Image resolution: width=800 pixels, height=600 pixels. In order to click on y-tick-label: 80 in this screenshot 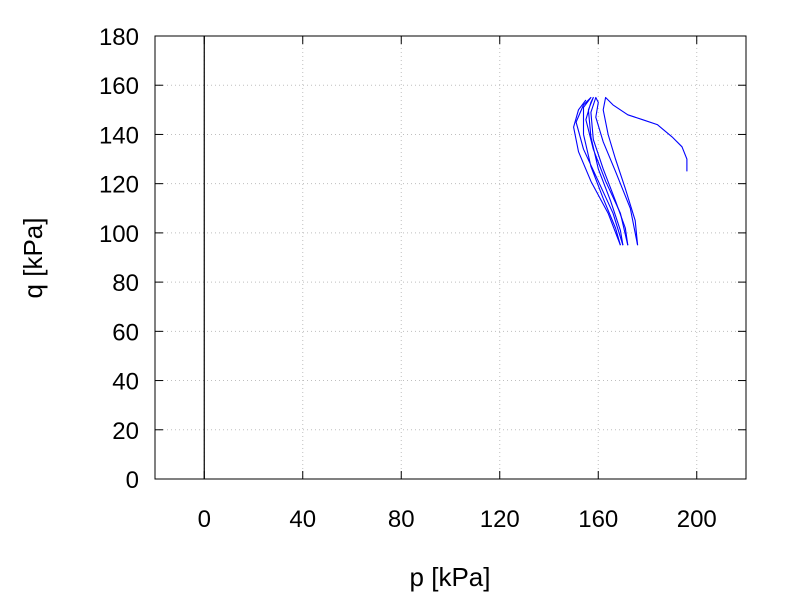, I will do `click(125, 283)`.